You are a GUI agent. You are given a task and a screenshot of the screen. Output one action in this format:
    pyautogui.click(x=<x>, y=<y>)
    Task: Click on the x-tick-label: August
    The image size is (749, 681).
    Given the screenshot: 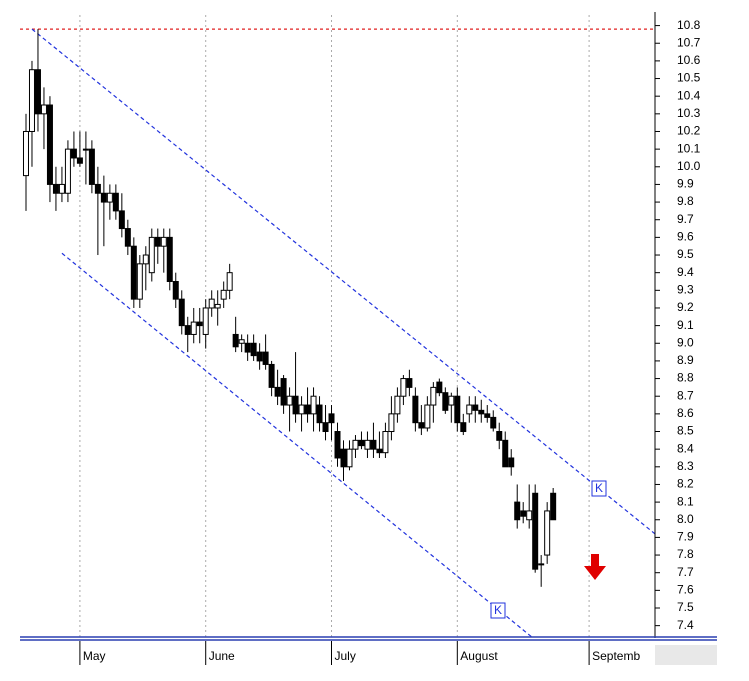 What is the action you would take?
    pyautogui.click(x=479, y=656)
    